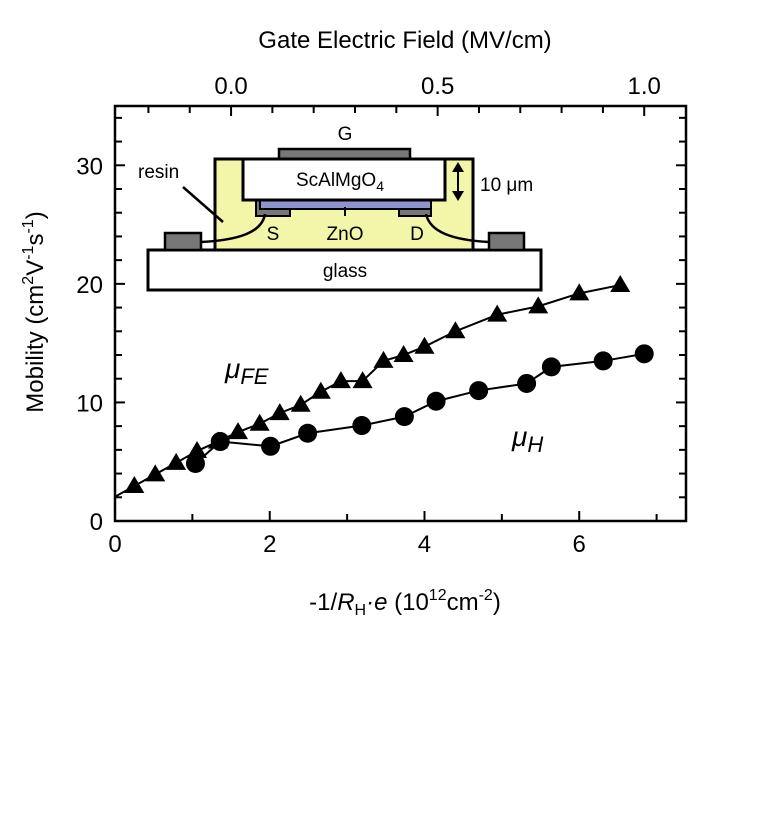  I want to click on xlabel-r: R, so click(345, 602).